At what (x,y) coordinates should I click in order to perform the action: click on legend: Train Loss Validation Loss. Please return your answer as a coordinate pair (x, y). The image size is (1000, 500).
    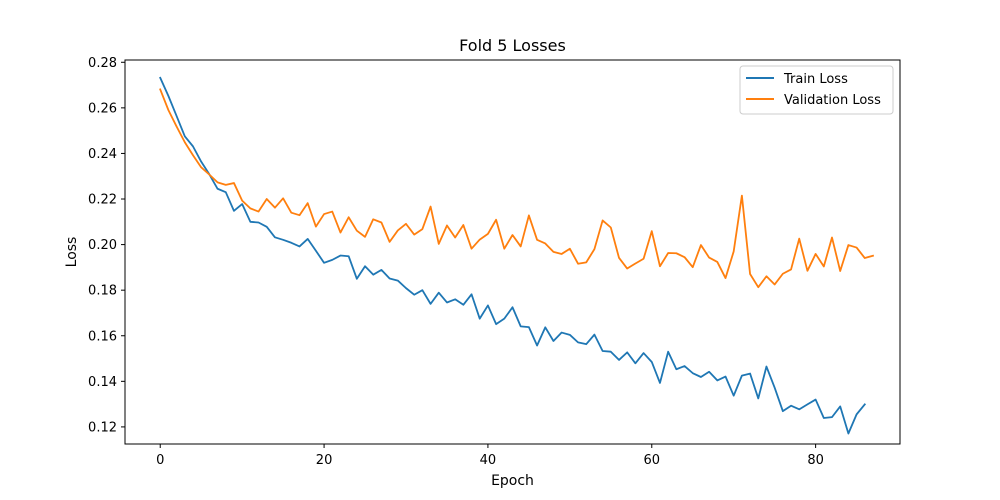
    Looking at the image, I should click on (816, 90).